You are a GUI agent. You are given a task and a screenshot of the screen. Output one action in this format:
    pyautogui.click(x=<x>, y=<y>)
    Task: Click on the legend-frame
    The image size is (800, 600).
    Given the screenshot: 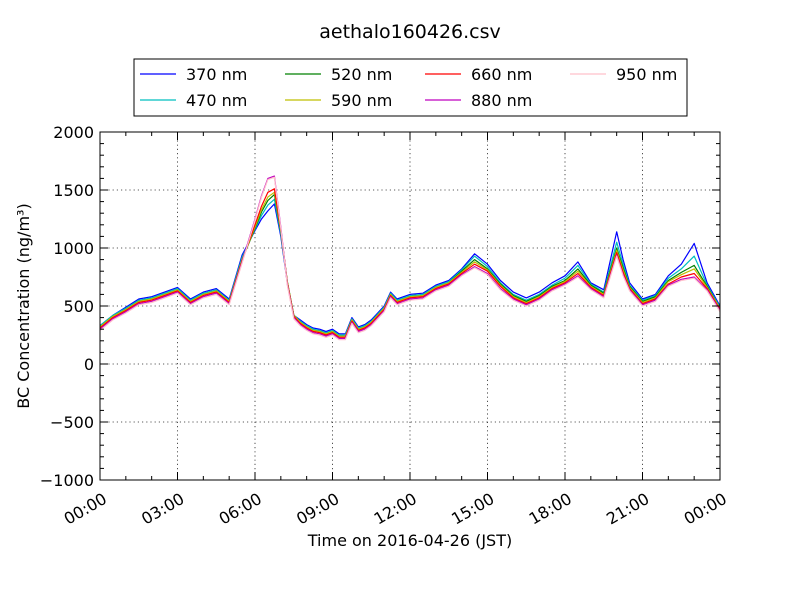 What is the action you would take?
    pyautogui.click(x=410, y=87)
    